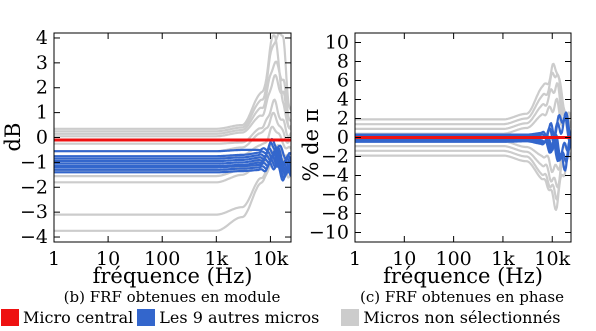  Describe the element at coordinates (311, 144) in the screenshot. I see `y-axis-label: % de π` at that location.